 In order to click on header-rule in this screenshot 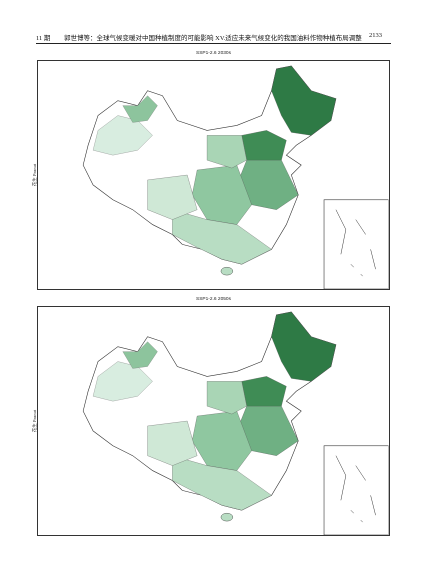, I will do `click(213, 43)`.